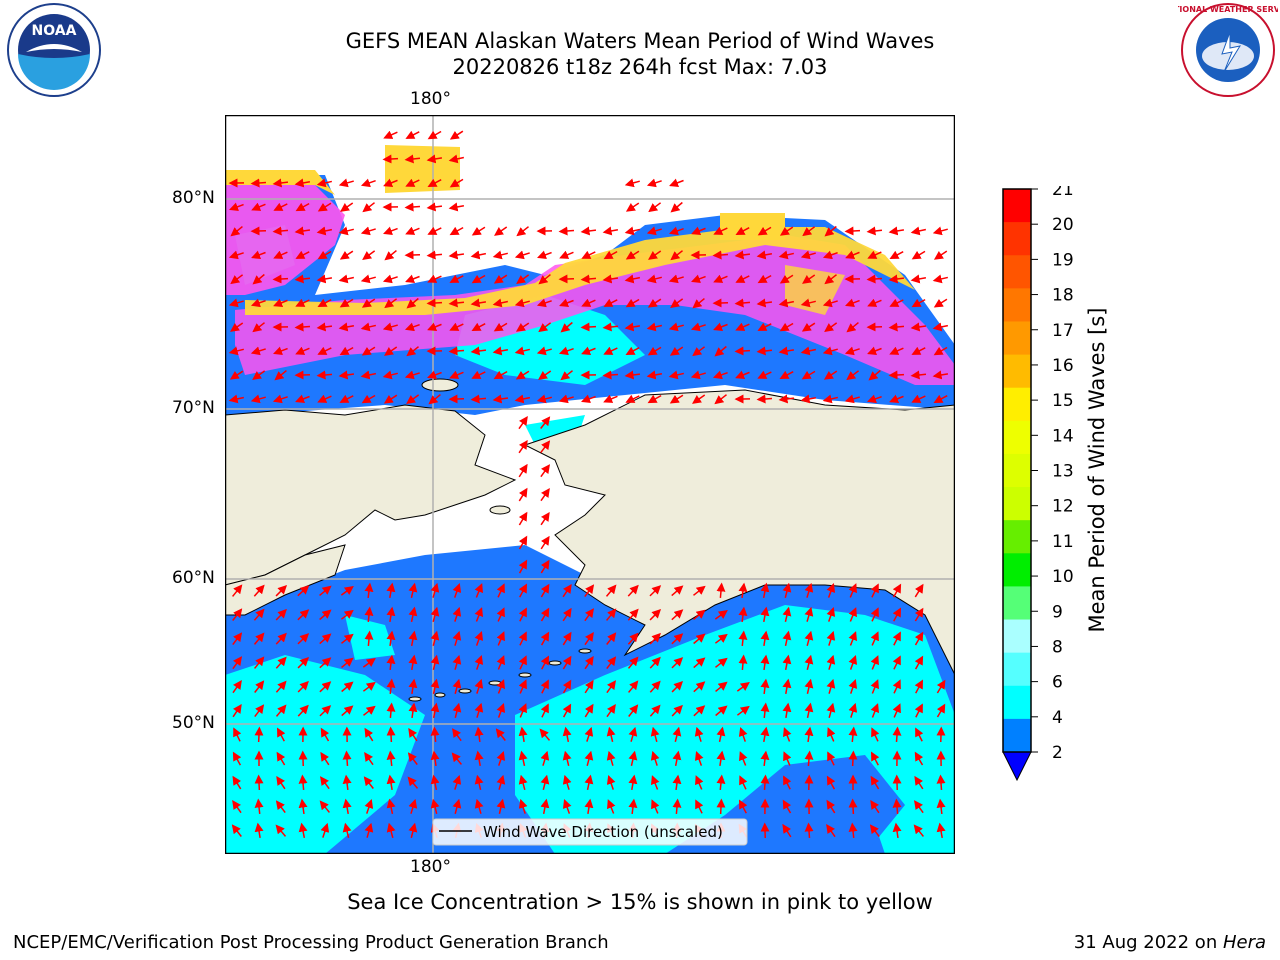 This screenshot has height=960, width=1280. Describe the element at coordinates (1063, 331) in the screenshot. I see `colorbar-tick-label: 17` at that location.